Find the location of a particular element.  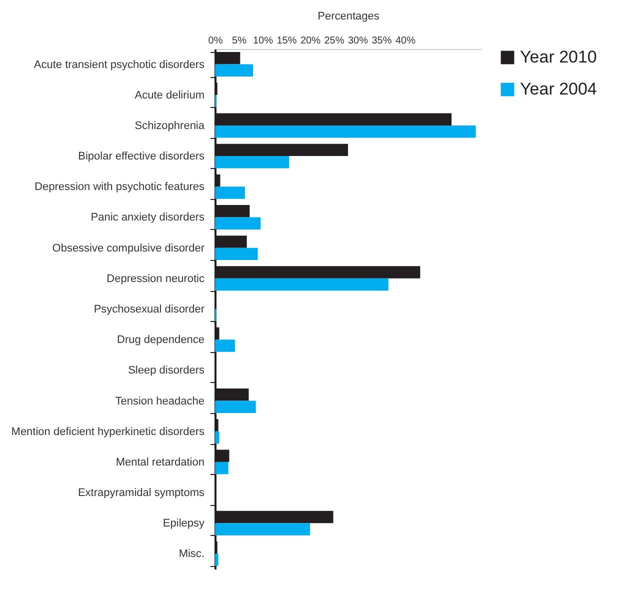

x-tick-label: 35% is located at coordinates (382, 41).